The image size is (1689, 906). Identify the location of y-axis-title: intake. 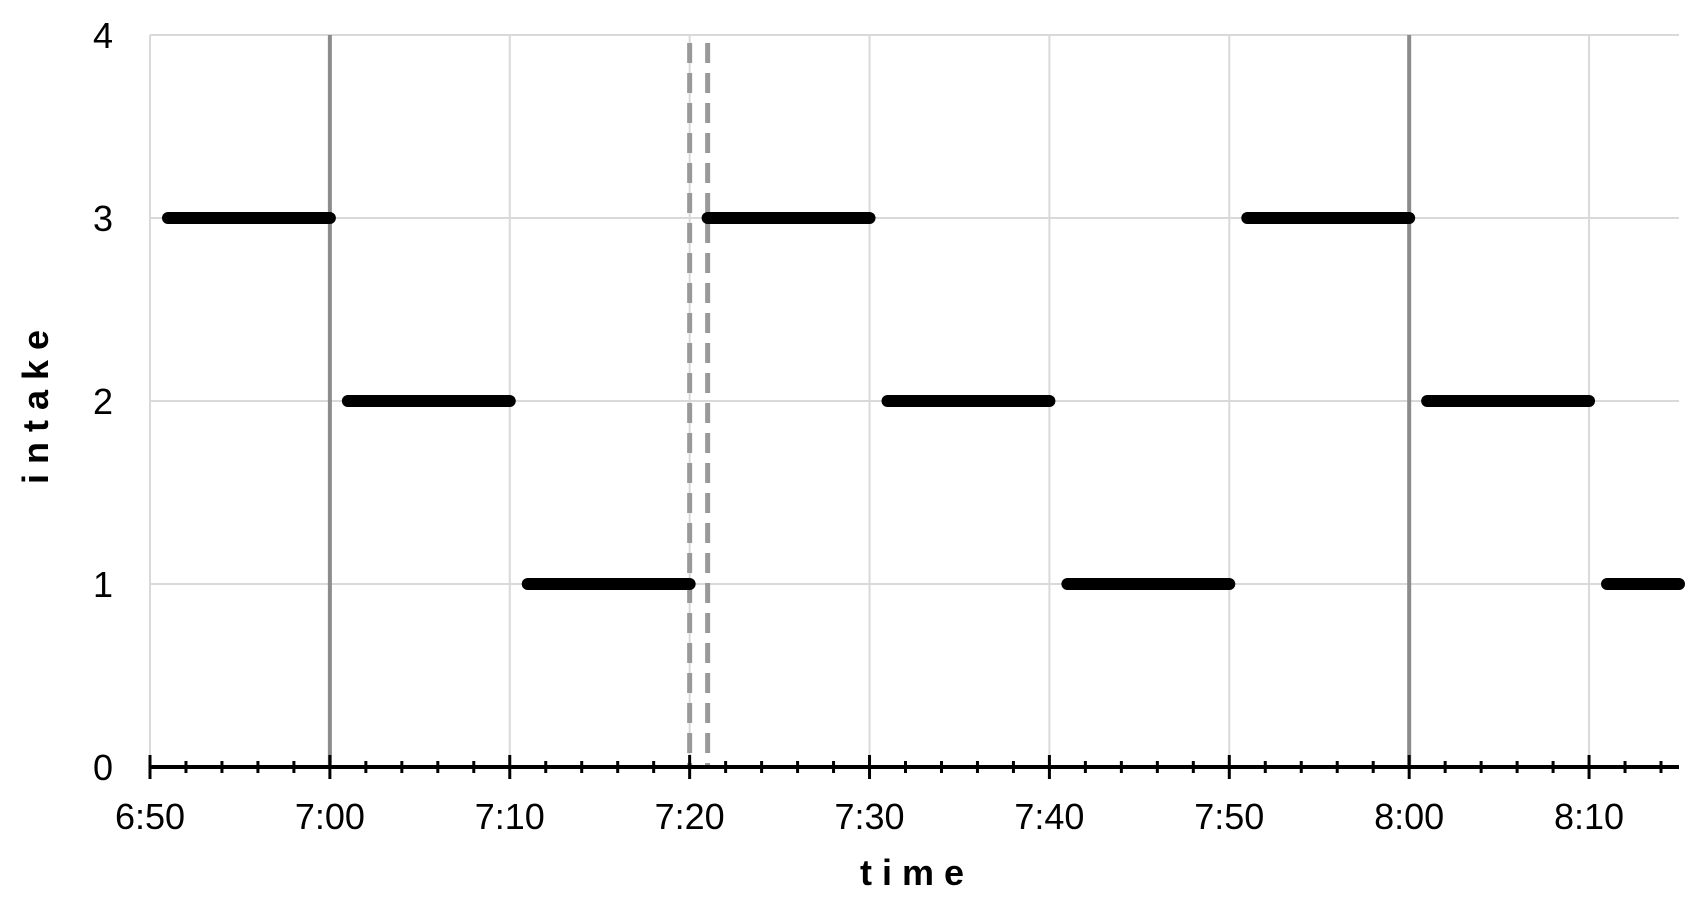
(35, 402).